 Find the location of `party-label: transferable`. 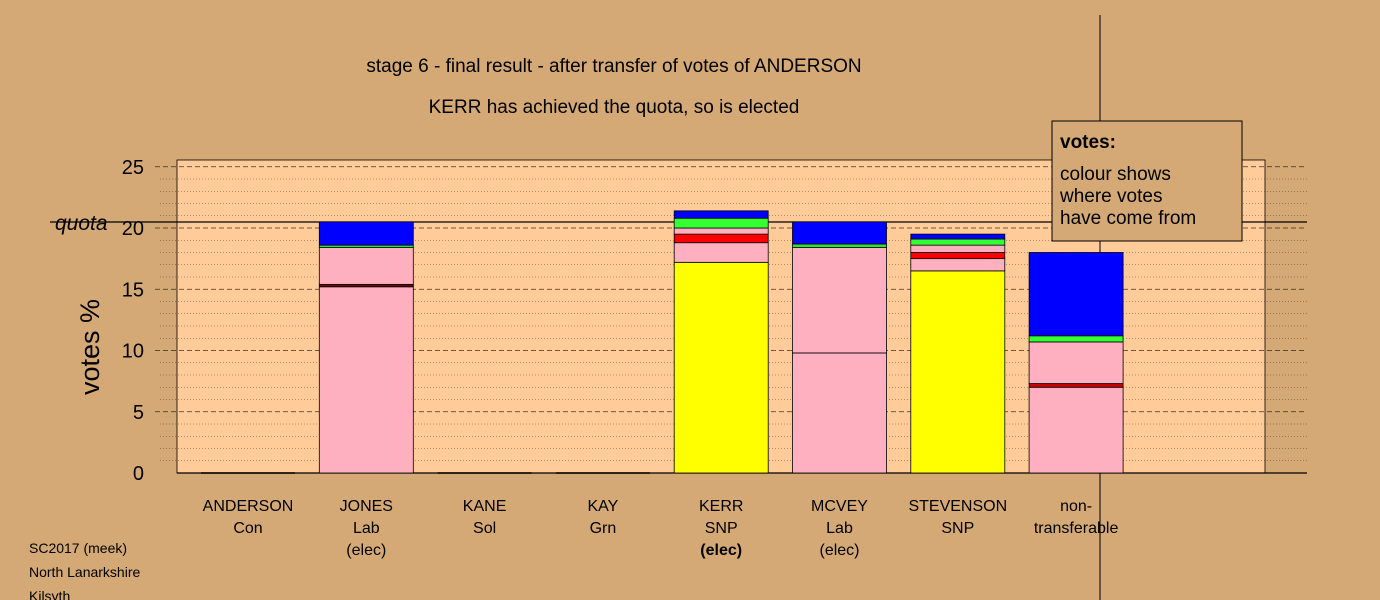

party-label: transferable is located at coordinates (1076, 528).